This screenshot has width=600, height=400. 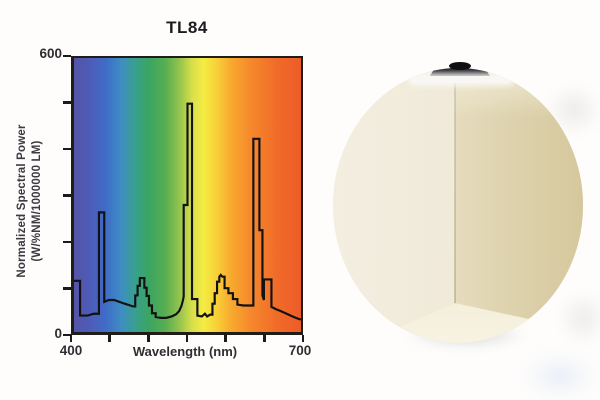 I want to click on photo-artifact, so click(x=560, y=376).